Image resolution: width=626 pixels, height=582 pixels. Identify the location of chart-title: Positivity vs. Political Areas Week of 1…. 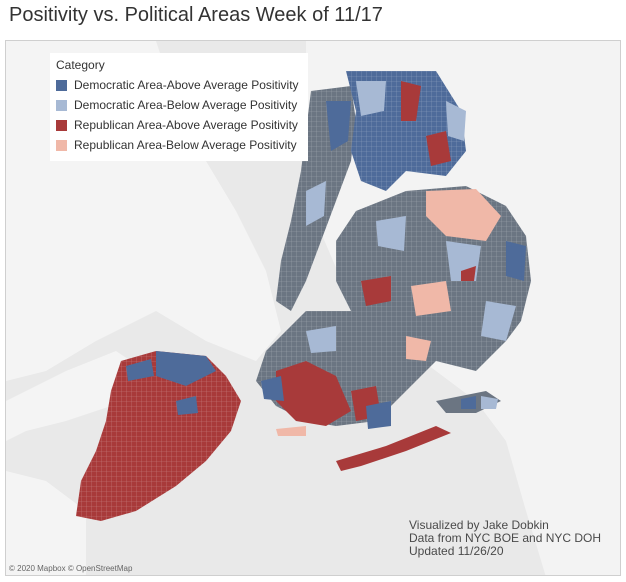
(196, 15).